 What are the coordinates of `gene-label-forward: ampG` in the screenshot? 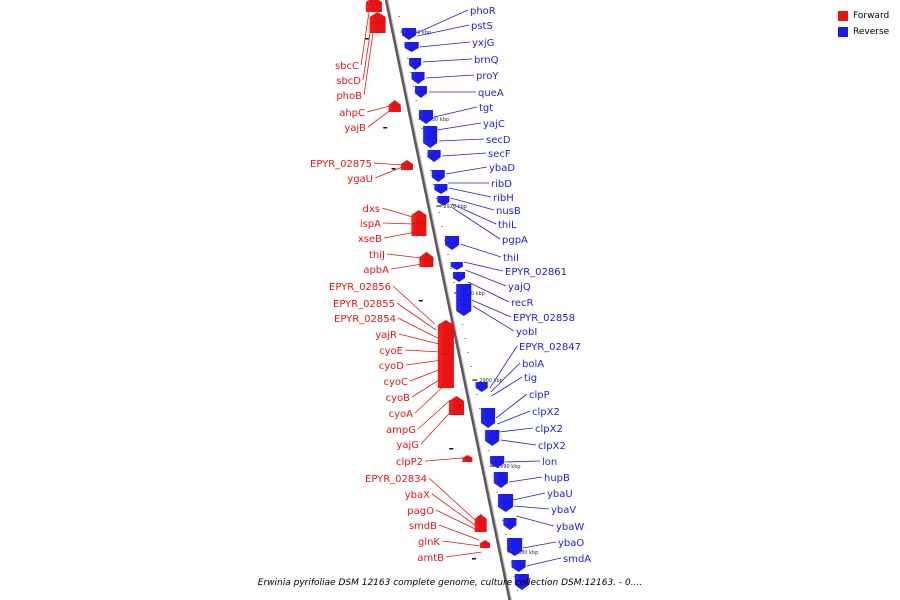 It's located at (401, 430).